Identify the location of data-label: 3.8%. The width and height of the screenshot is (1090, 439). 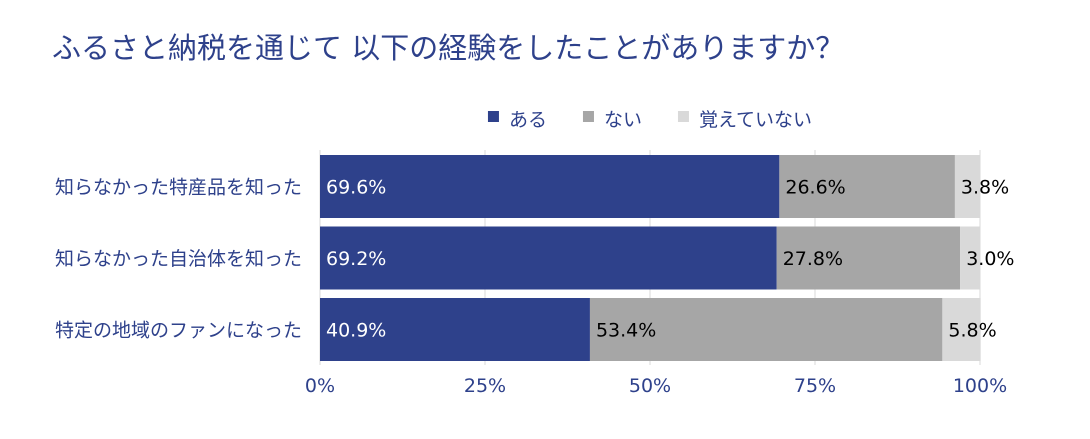
(985, 188).